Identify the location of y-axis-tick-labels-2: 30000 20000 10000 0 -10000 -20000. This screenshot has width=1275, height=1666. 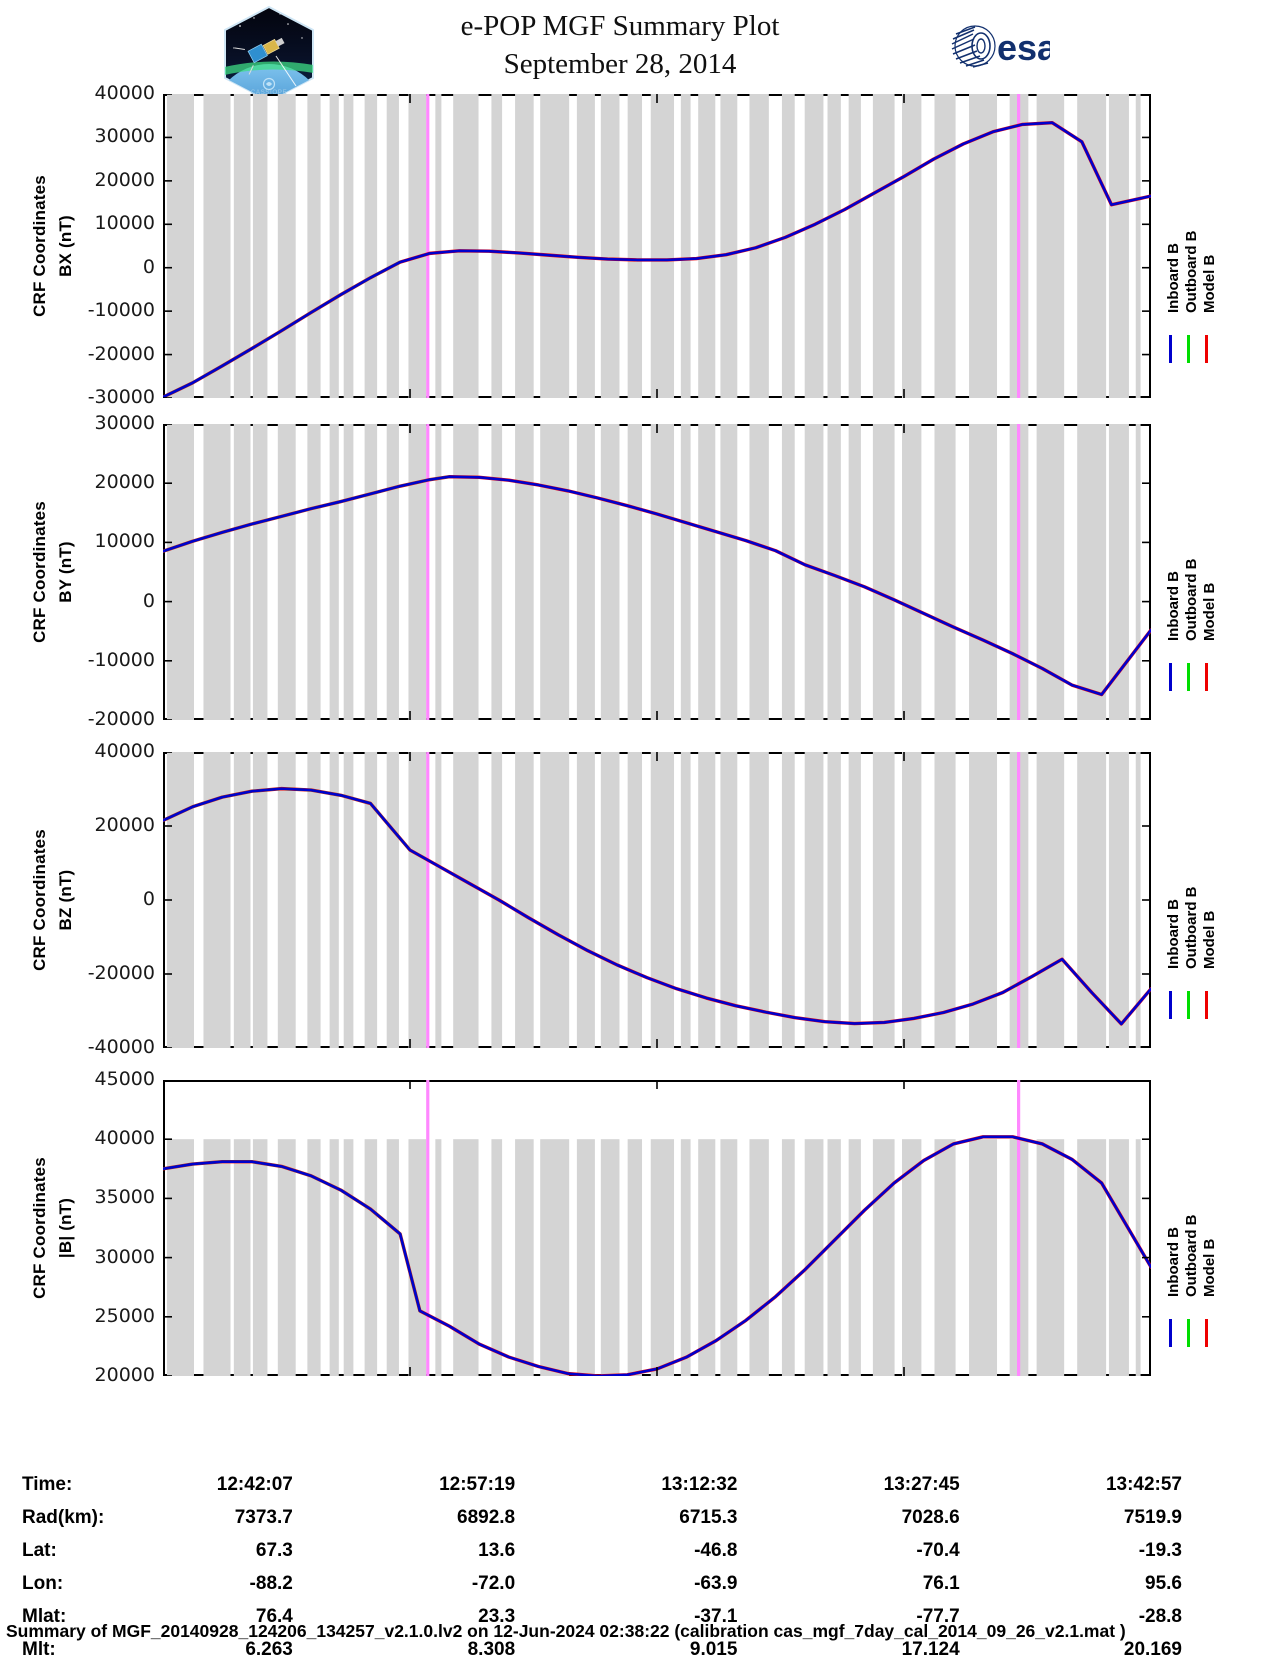
(105, 571).